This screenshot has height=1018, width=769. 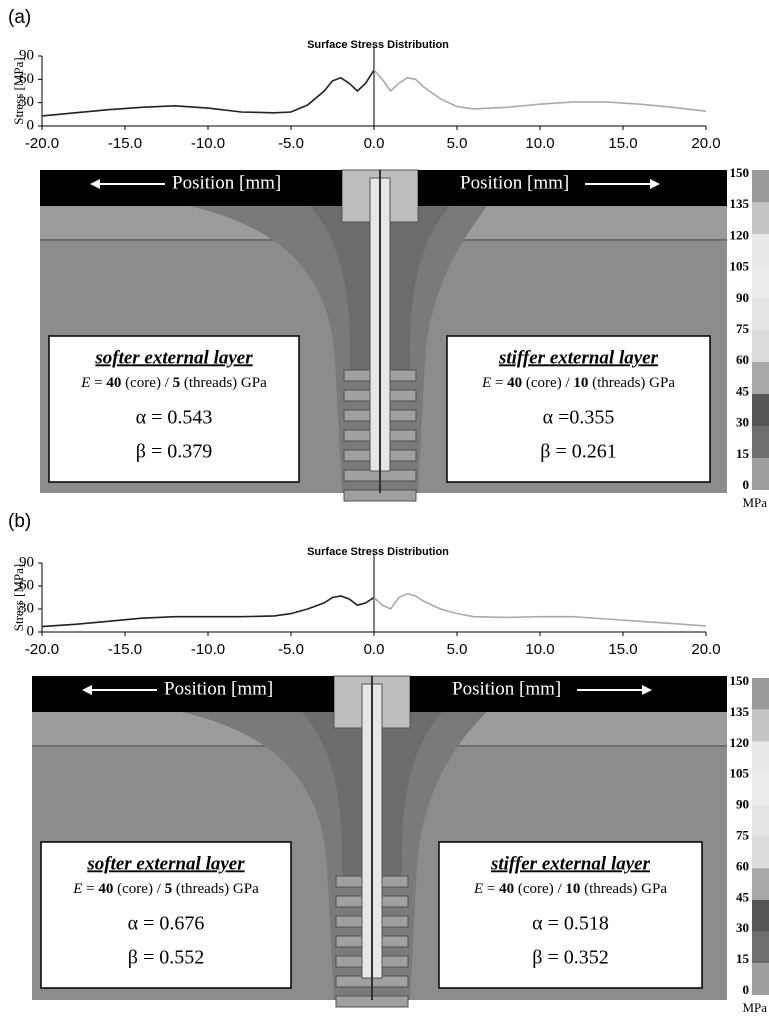 What do you see at coordinates (539, 143) in the screenshot?
I see `x-tick-label: 10.0` at bounding box center [539, 143].